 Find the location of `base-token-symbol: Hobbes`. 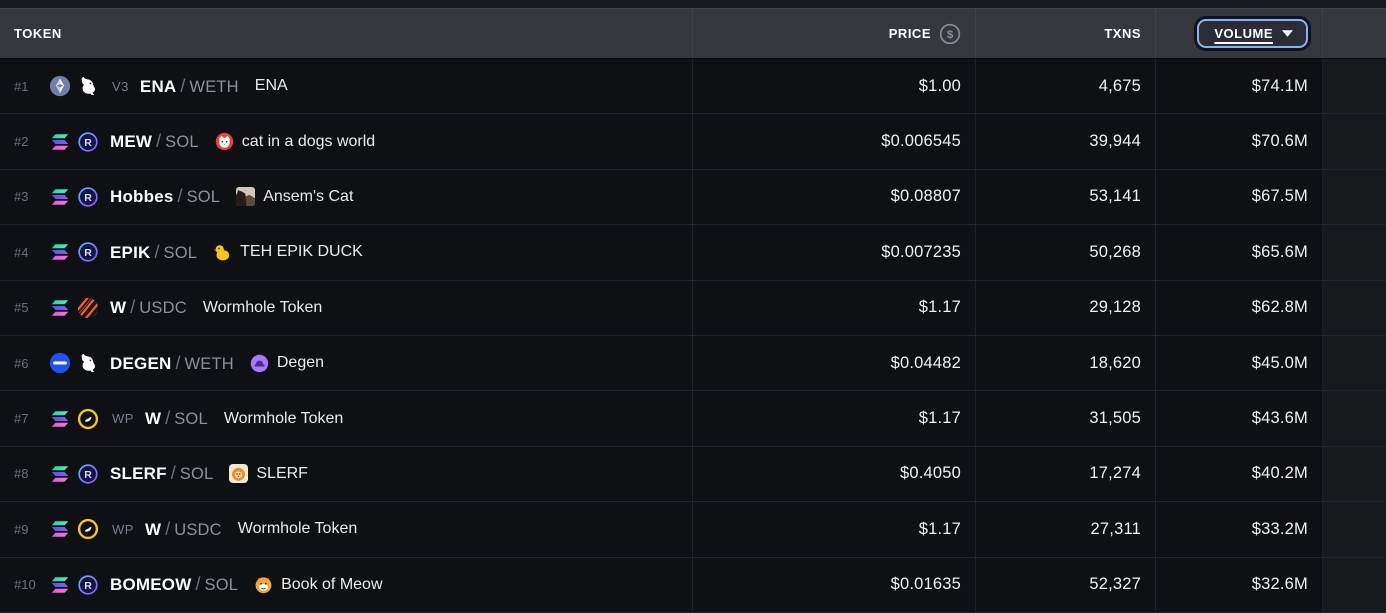

base-token-symbol: Hobbes is located at coordinates (142, 197).